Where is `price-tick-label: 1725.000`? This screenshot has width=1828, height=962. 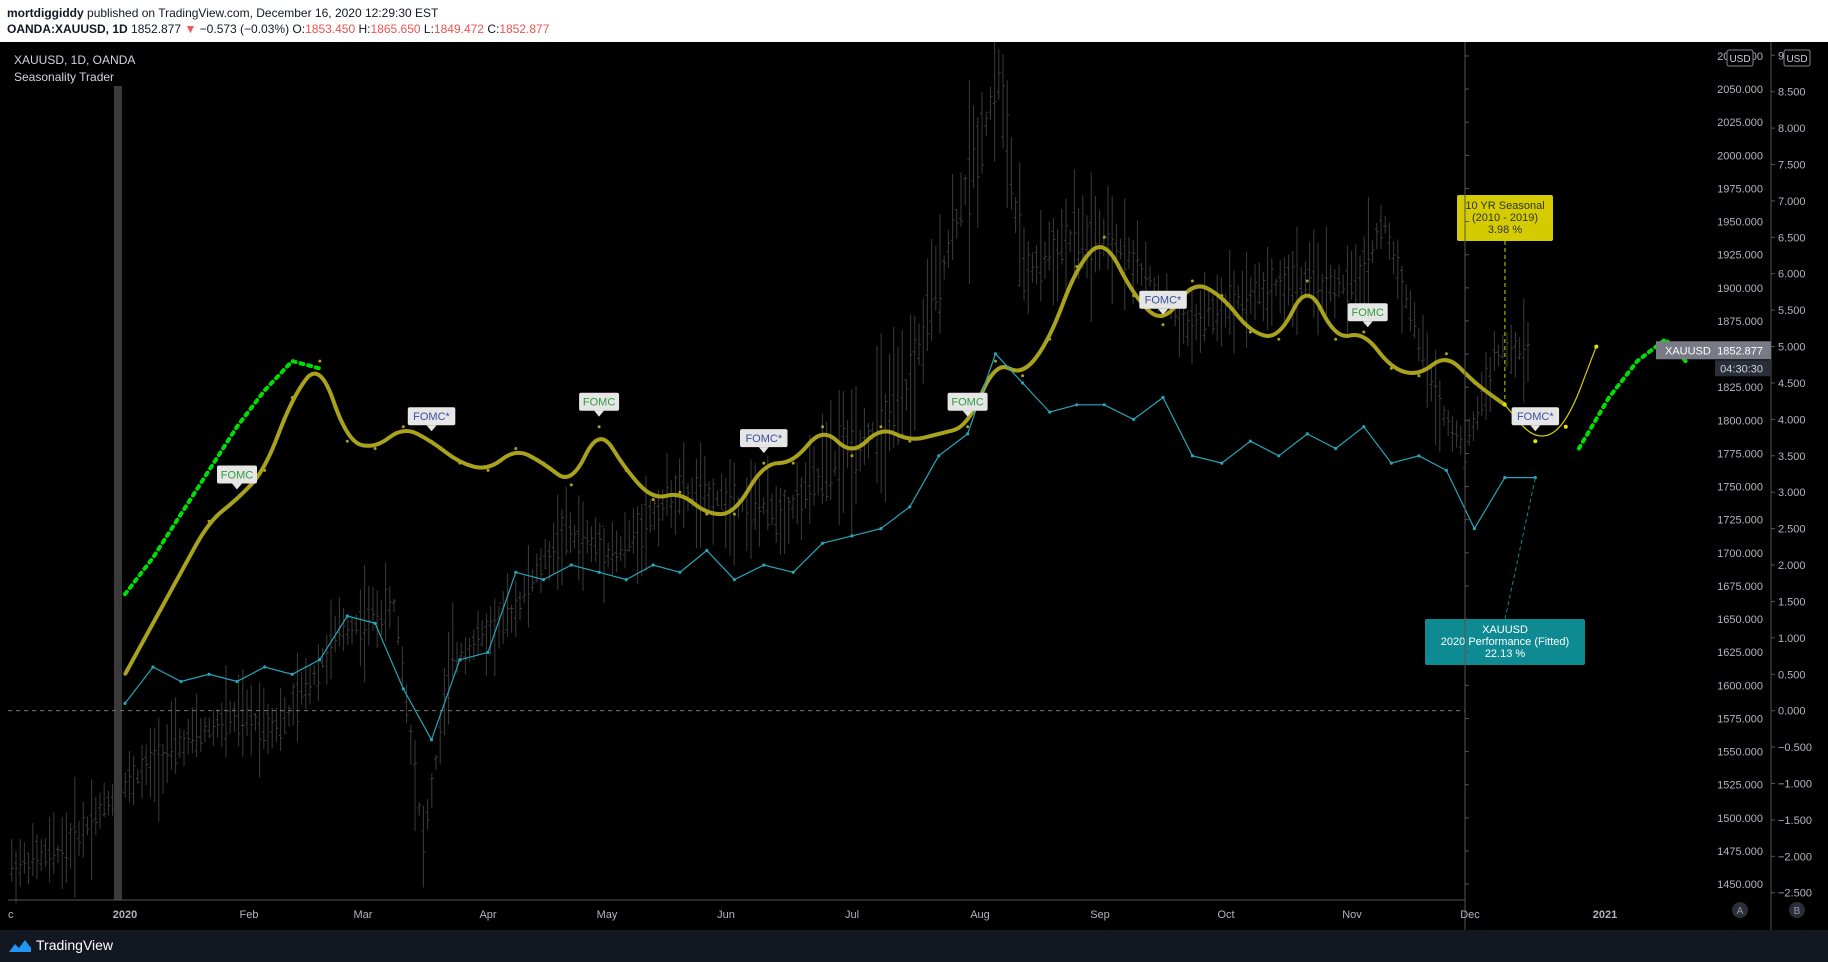 price-tick-label: 1725.000 is located at coordinates (1740, 521).